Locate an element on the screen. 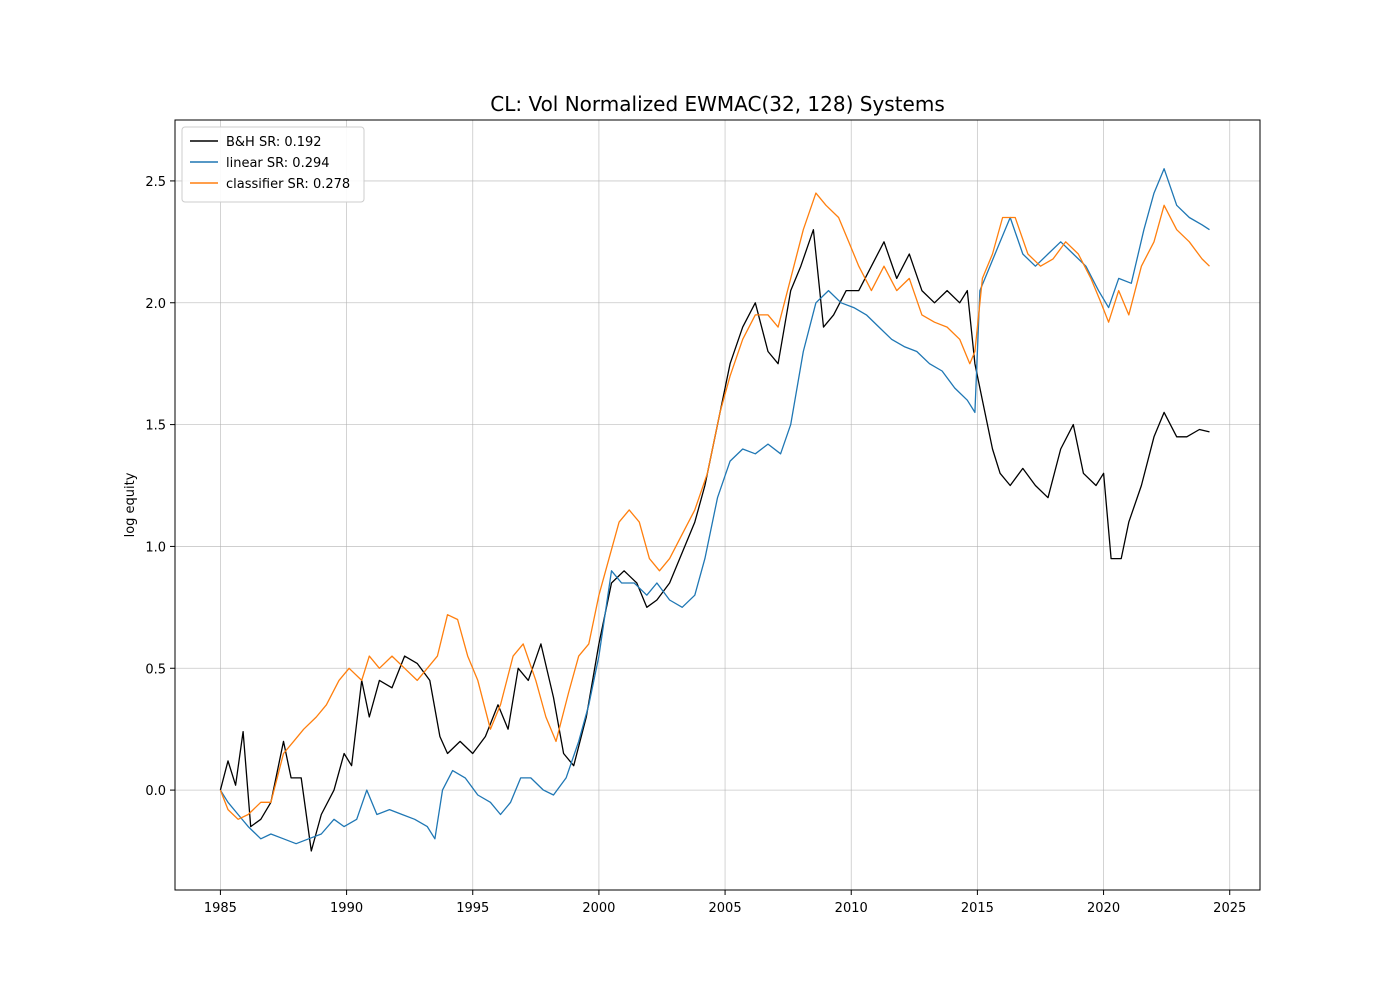 The height and width of the screenshot is (1000, 1400). x-tick-label: 2005 is located at coordinates (725, 908).